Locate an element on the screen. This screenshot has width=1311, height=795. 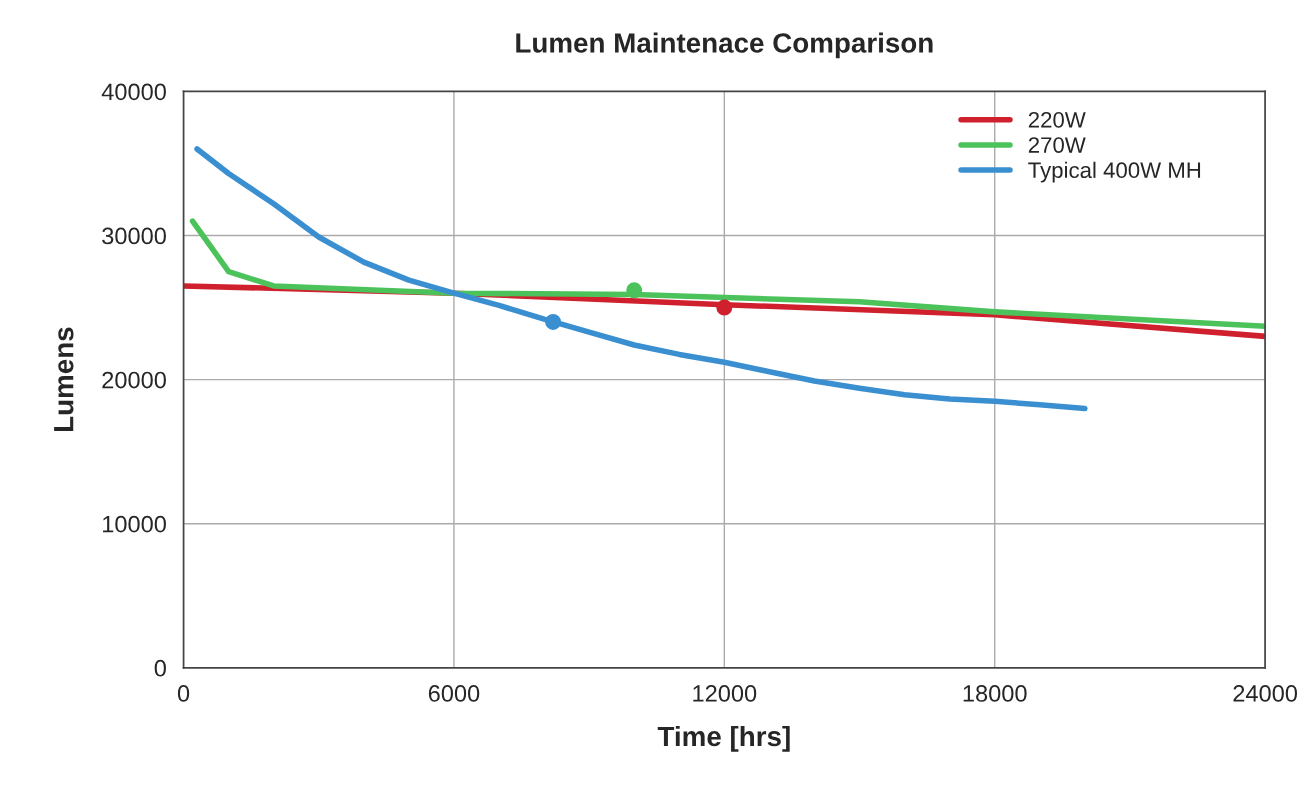
x-tick-label: 18000 is located at coordinates (995, 693).